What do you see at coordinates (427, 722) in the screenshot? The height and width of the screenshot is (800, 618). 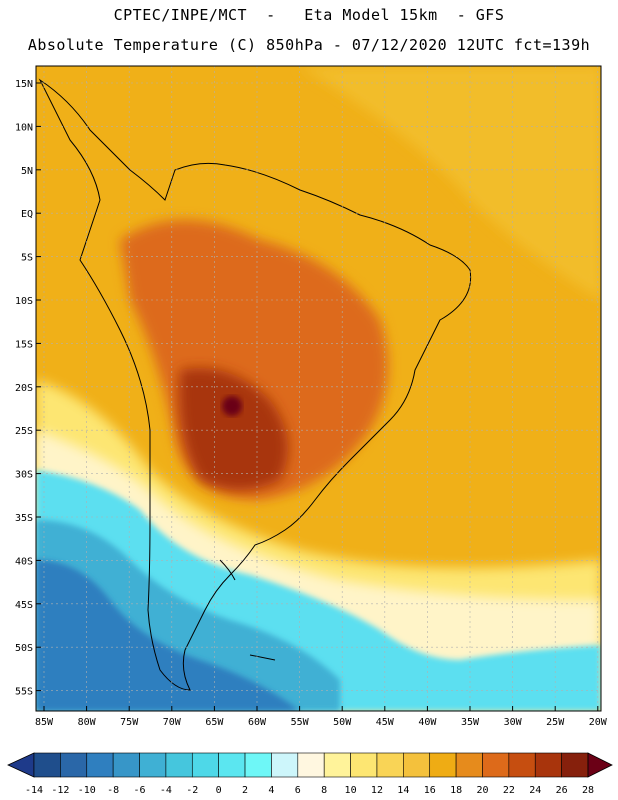 I see `lon-label: 40W` at bounding box center [427, 722].